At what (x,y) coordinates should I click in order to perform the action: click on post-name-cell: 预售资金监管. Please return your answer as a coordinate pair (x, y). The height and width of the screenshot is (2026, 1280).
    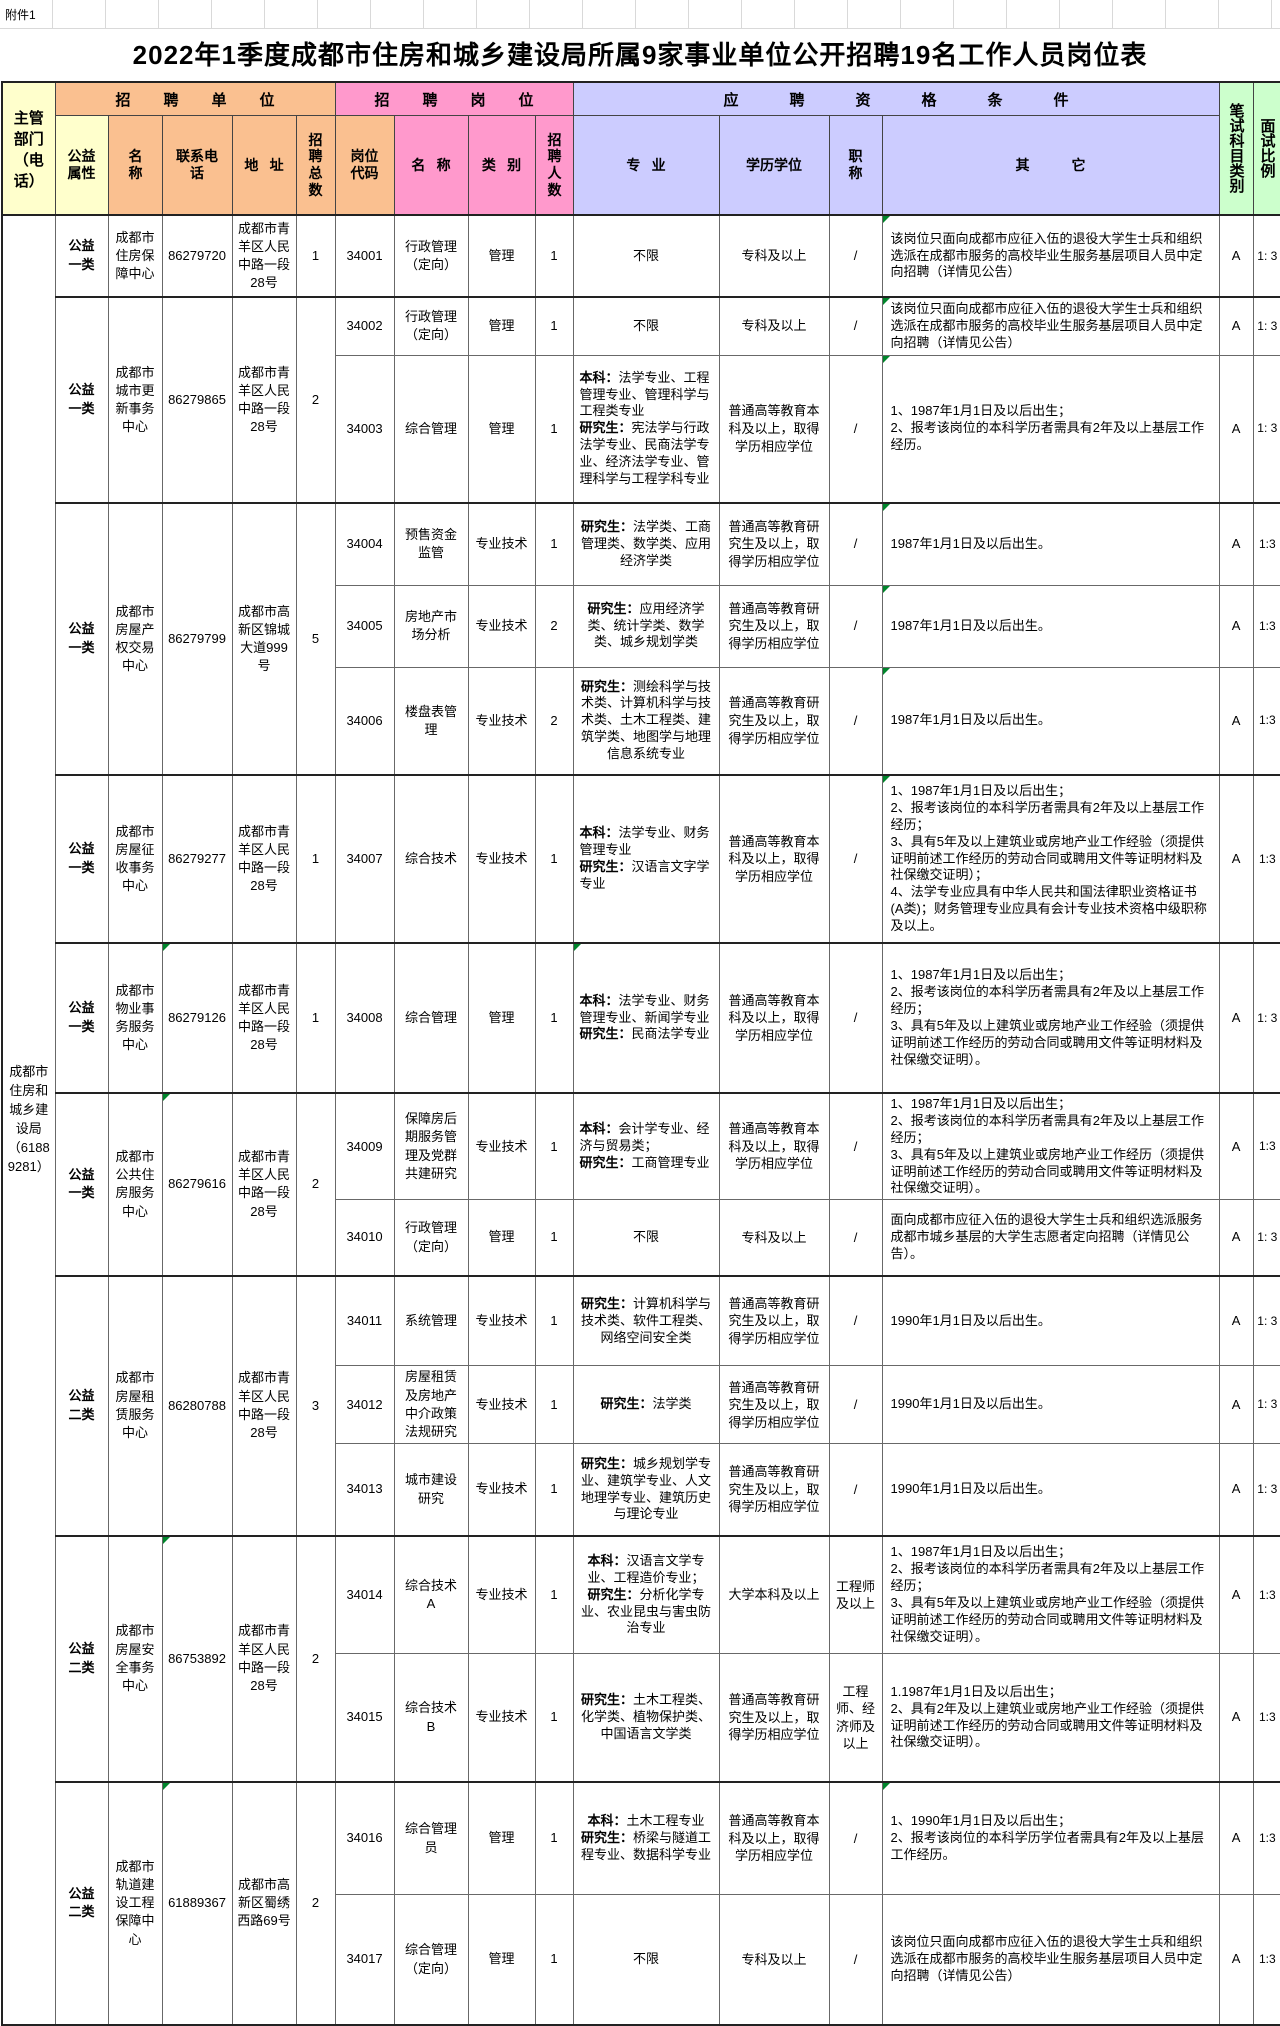
    Looking at the image, I should click on (431, 544).